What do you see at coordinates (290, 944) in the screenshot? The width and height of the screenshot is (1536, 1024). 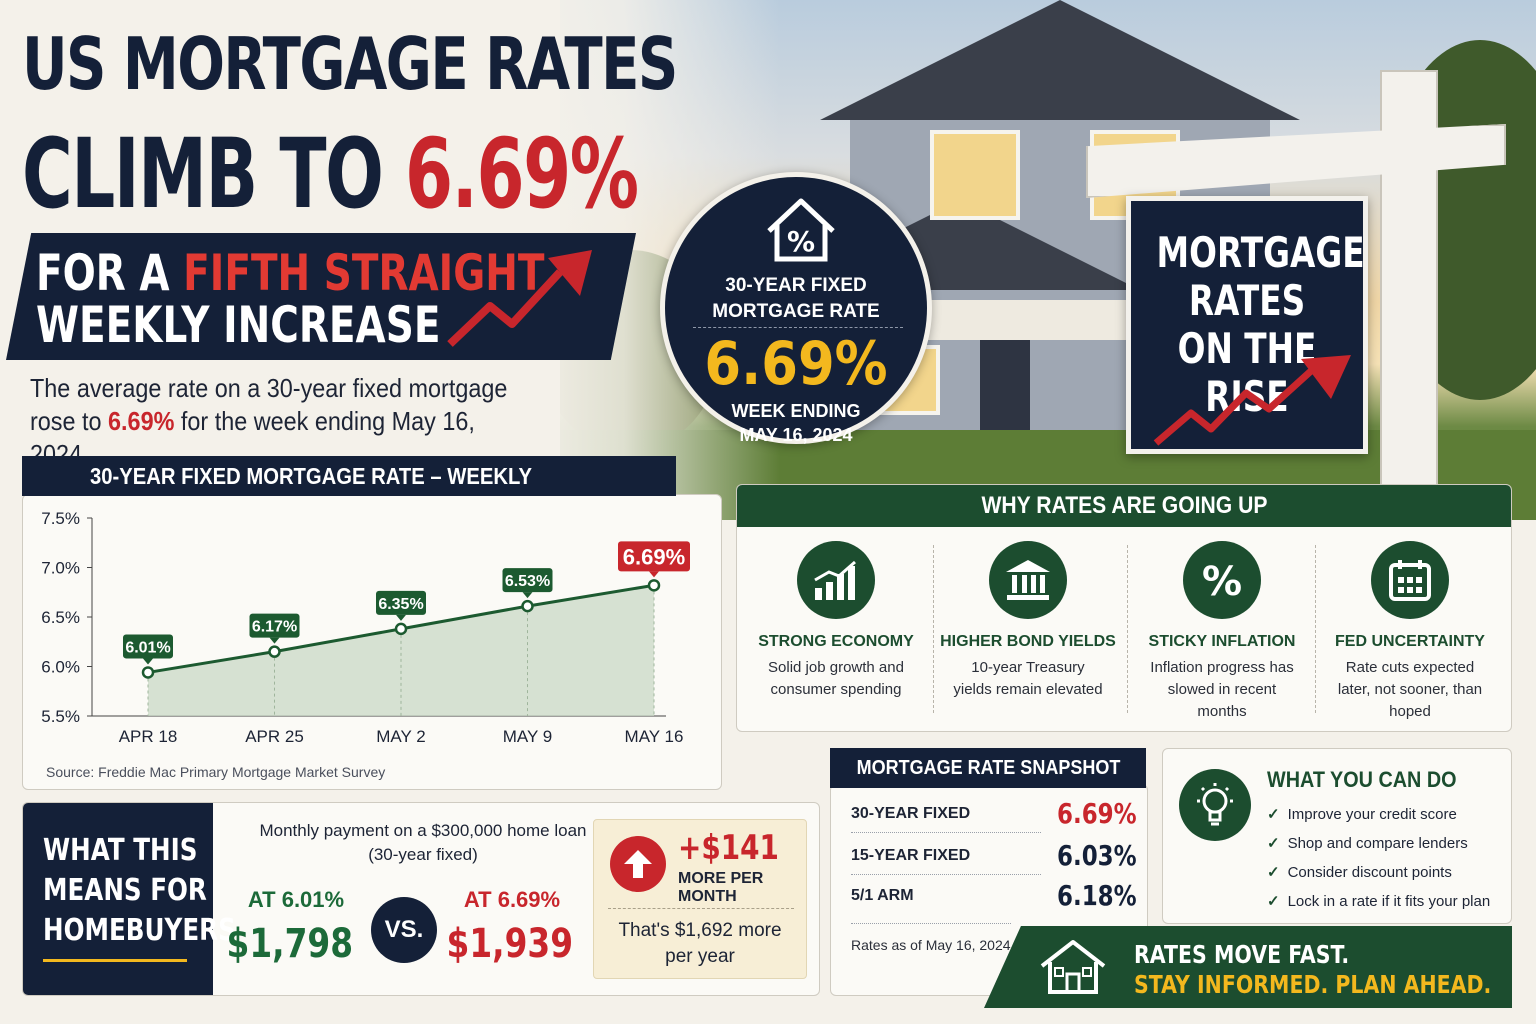 I see `low-payment-amount: $1,798` at bounding box center [290, 944].